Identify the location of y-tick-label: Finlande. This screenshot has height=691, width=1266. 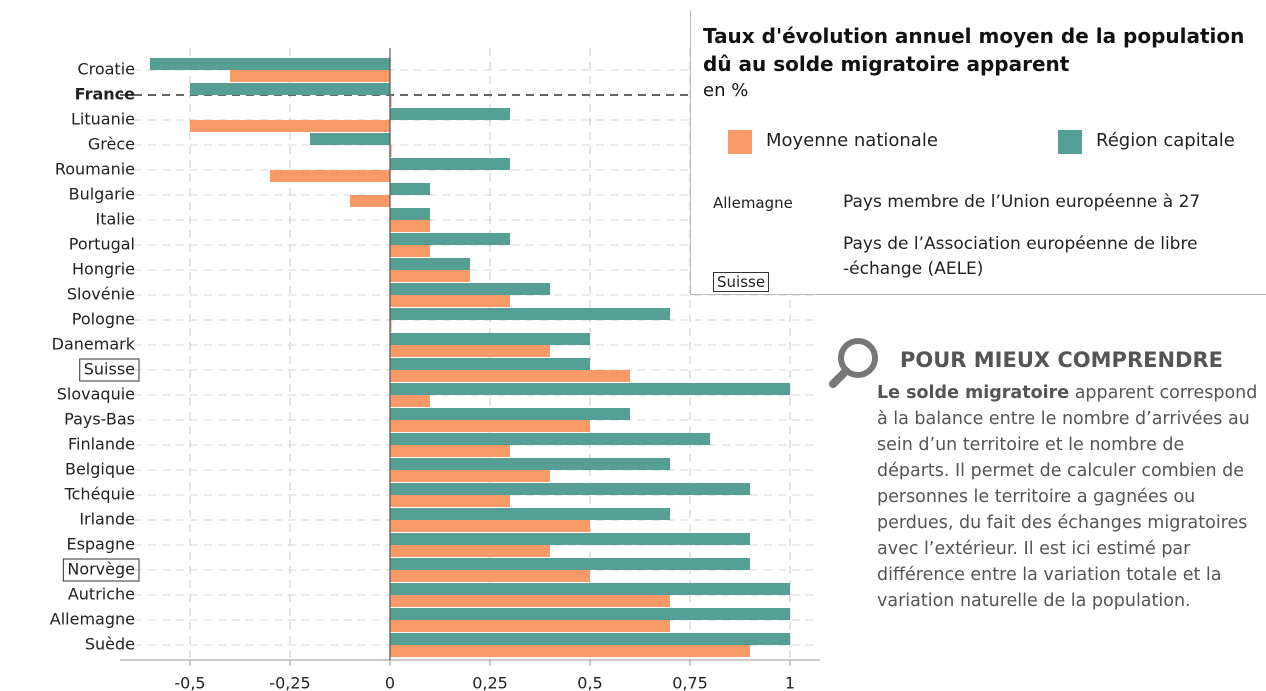
(101, 444).